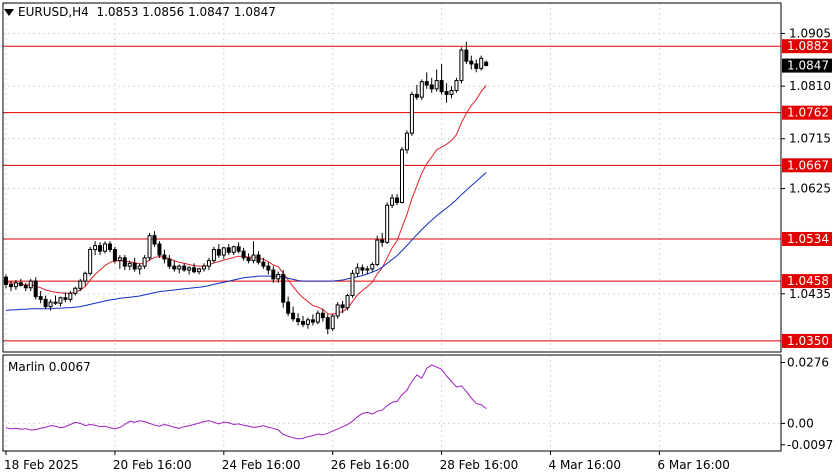 The height and width of the screenshot is (476, 838). What do you see at coordinates (9, 12) in the screenshot?
I see `dropdown-triangle-icon` at bounding box center [9, 12].